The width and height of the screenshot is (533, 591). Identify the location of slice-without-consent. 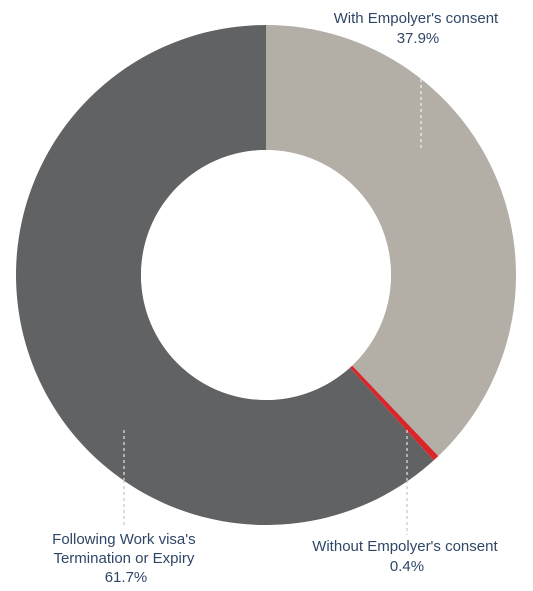
(394, 413).